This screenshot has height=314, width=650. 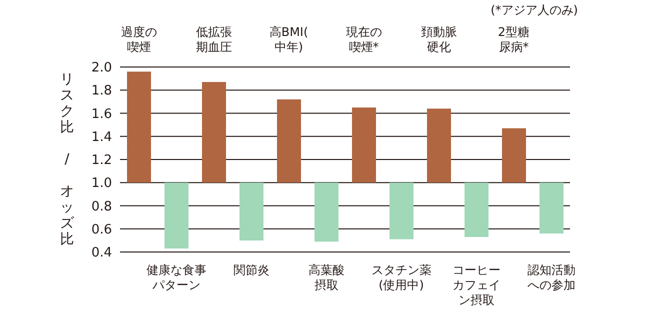 What do you see at coordinates (251, 270) in the screenshot?
I see `x-tick-label: 関節炎` at bounding box center [251, 270].